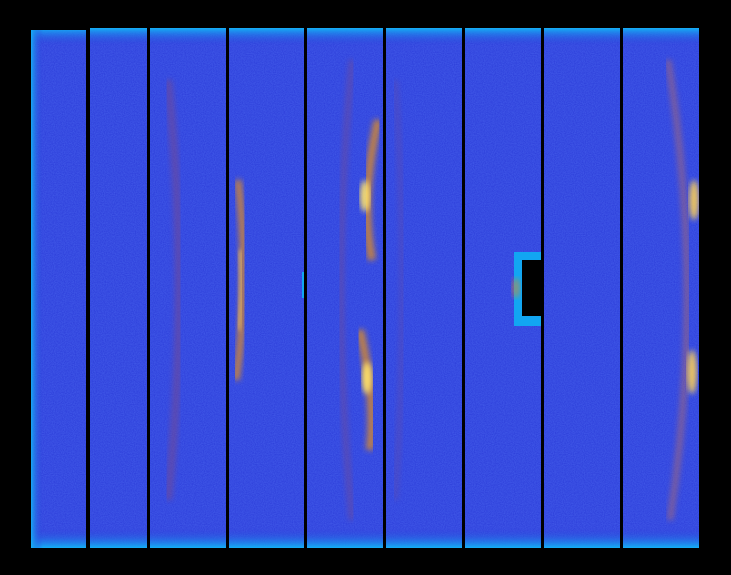  What do you see at coordinates (533, 288) in the screenshot?
I see `beamstop-core` at bounding box center [533, 288].